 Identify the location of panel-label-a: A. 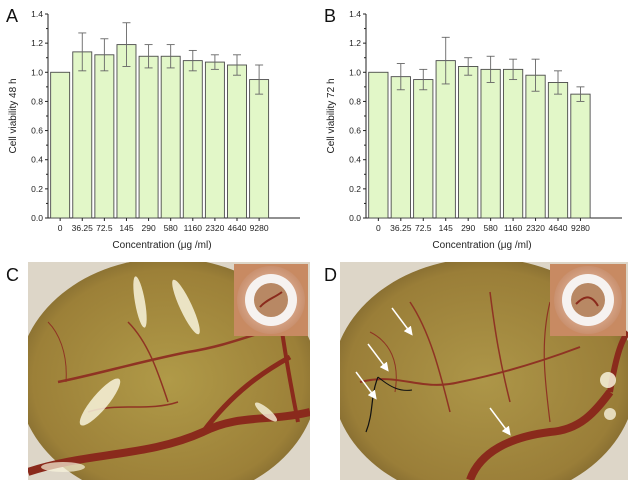
(12, 16).